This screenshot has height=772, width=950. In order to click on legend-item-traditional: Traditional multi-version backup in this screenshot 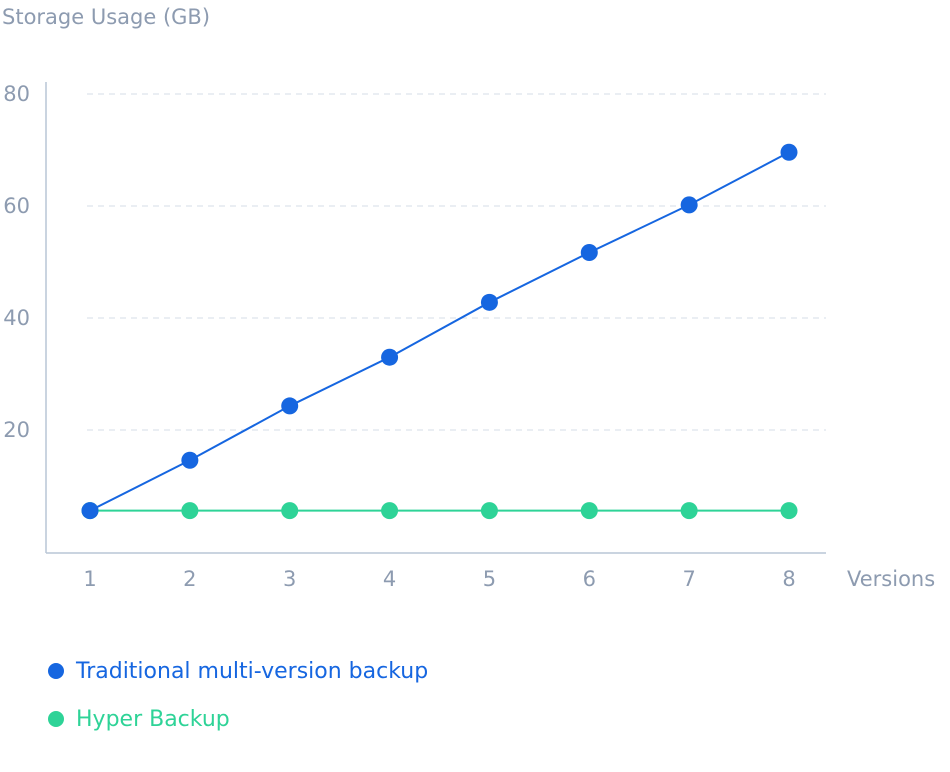, I will do `click(238, 671)`.